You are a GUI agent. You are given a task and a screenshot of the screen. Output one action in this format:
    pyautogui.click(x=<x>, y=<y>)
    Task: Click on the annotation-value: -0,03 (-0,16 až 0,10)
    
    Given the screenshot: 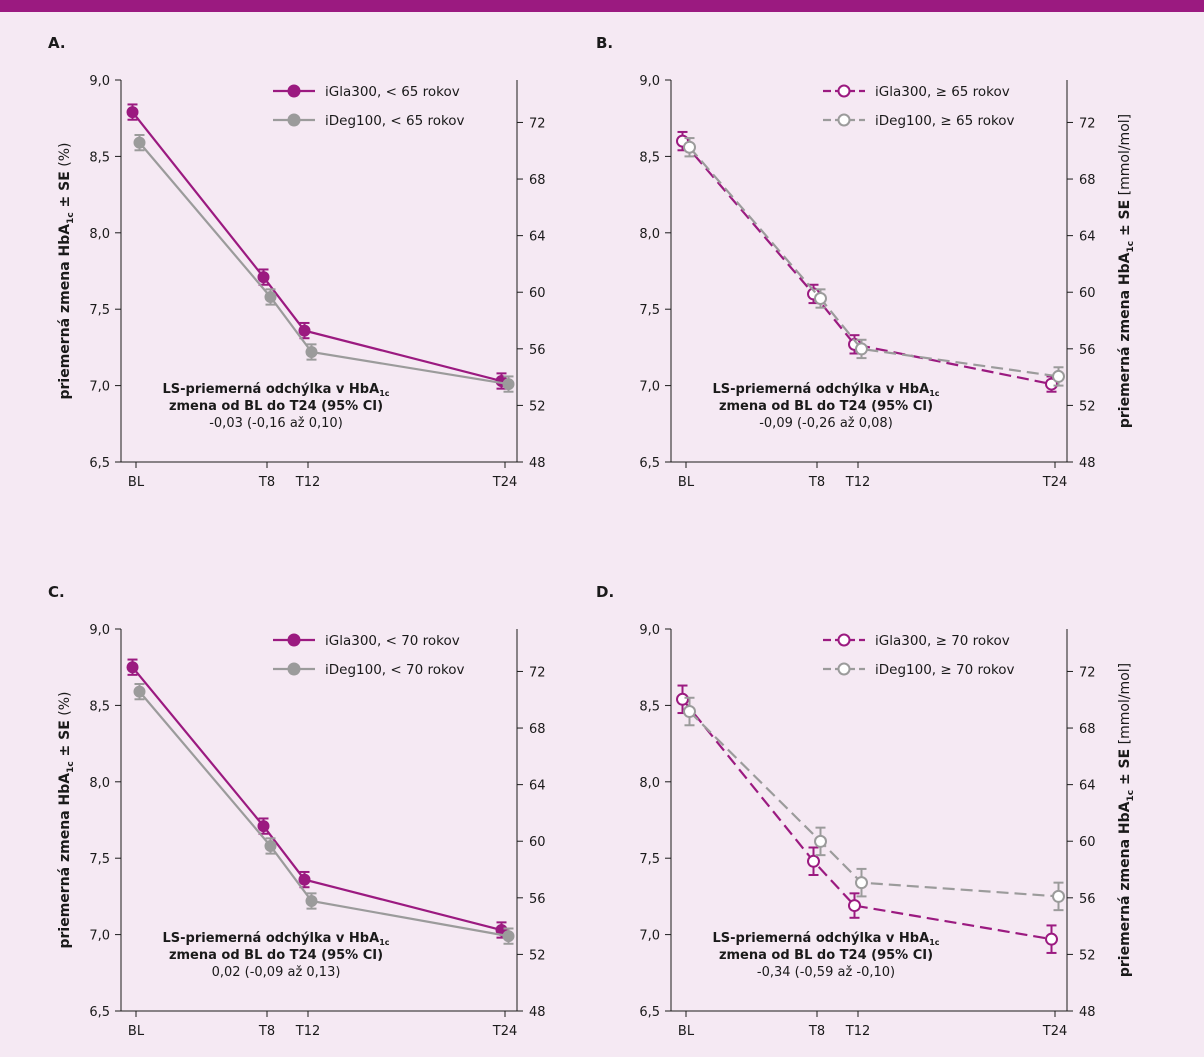 What is the action you would take?
    pyautogui.click(x=276, y=423)
    